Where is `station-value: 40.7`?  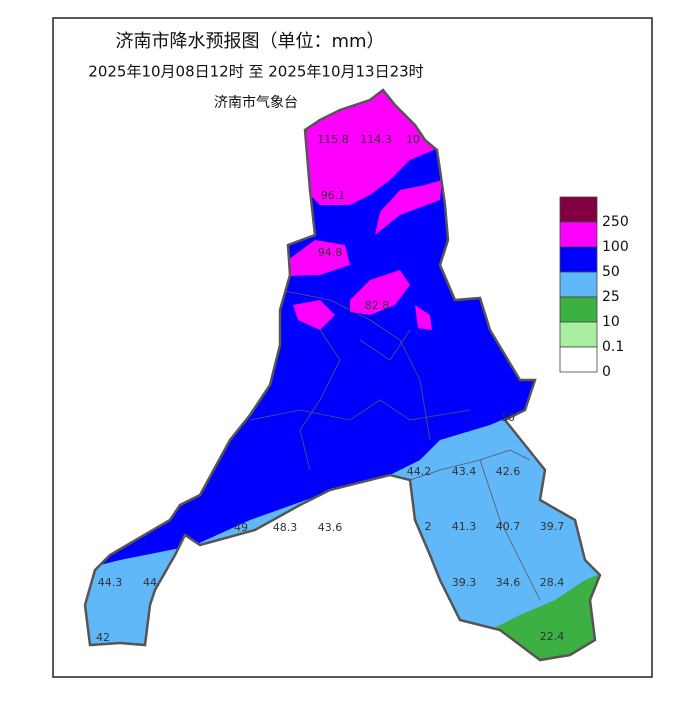 station-value: 40.7 is located at coordinates (508, 526).